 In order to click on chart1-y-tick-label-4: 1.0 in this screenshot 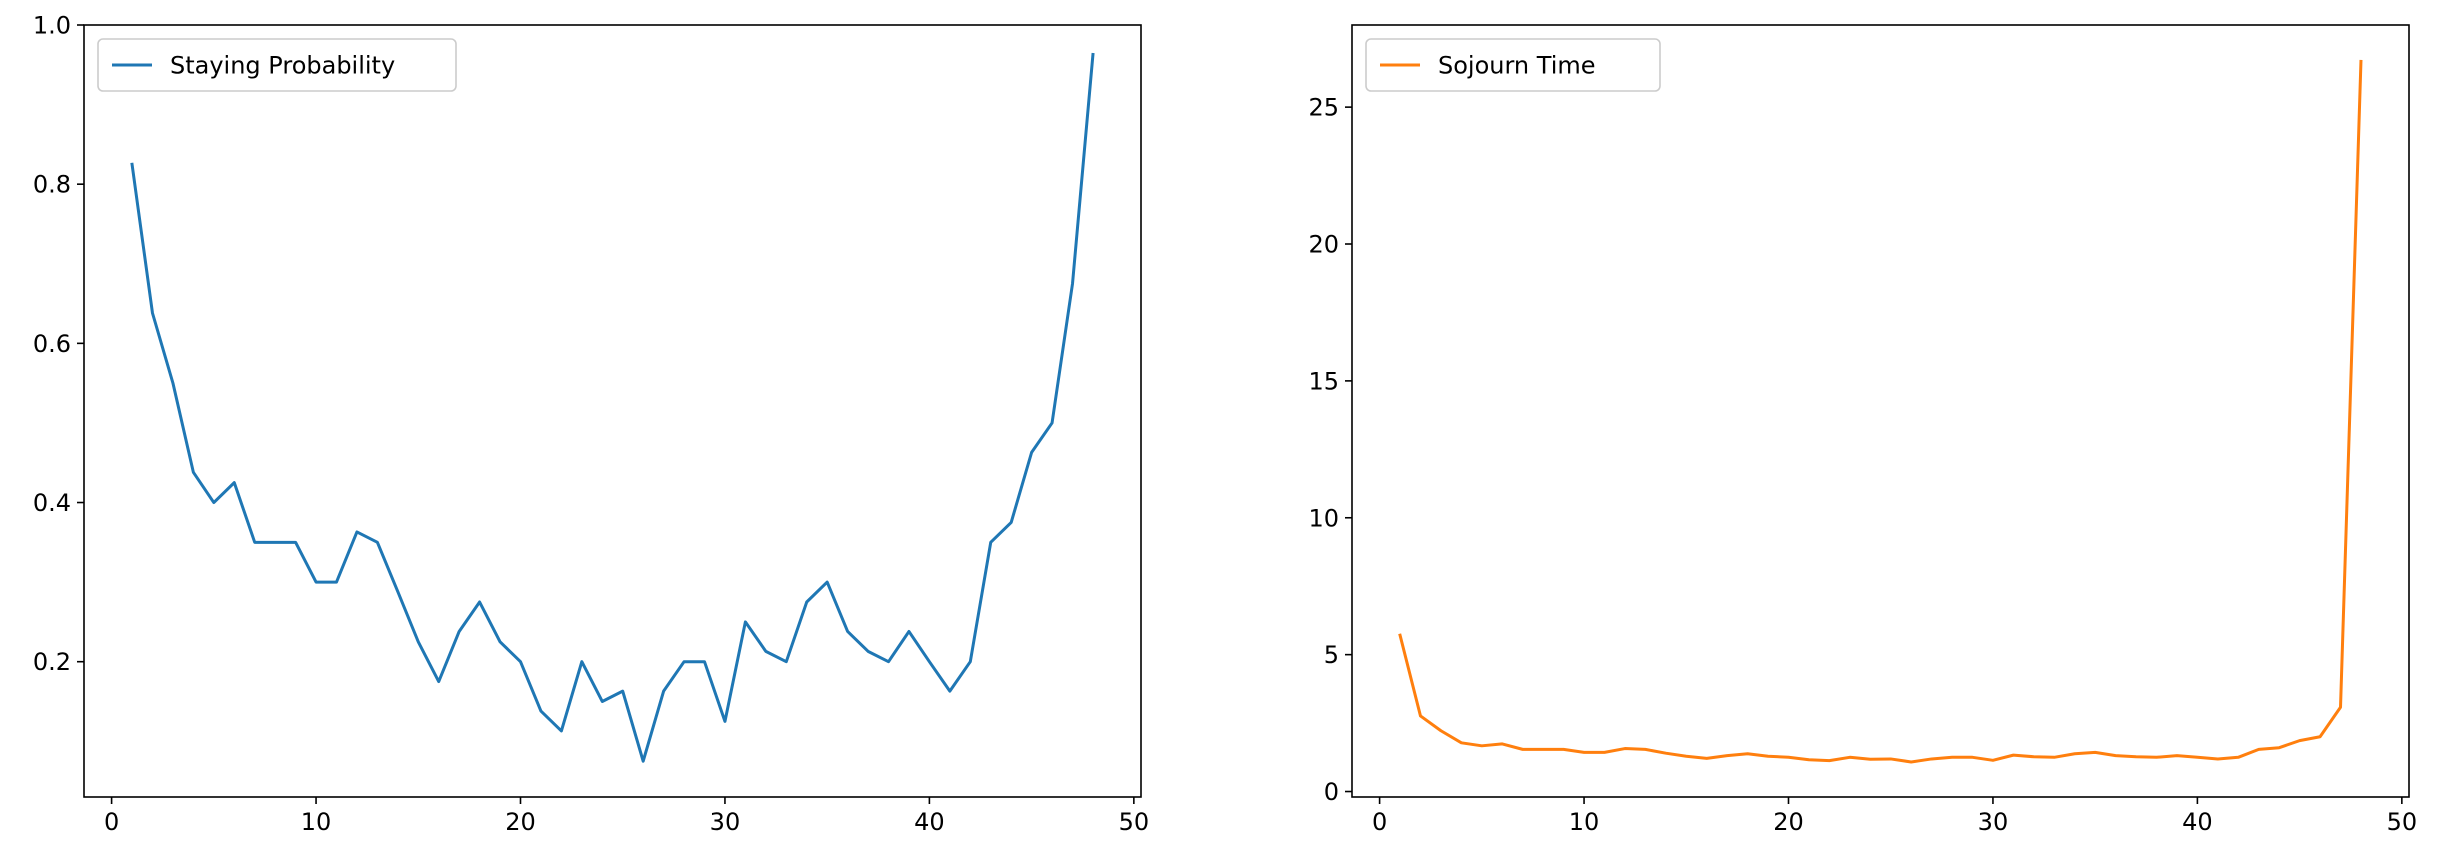, I will do `click(52, 26)`.